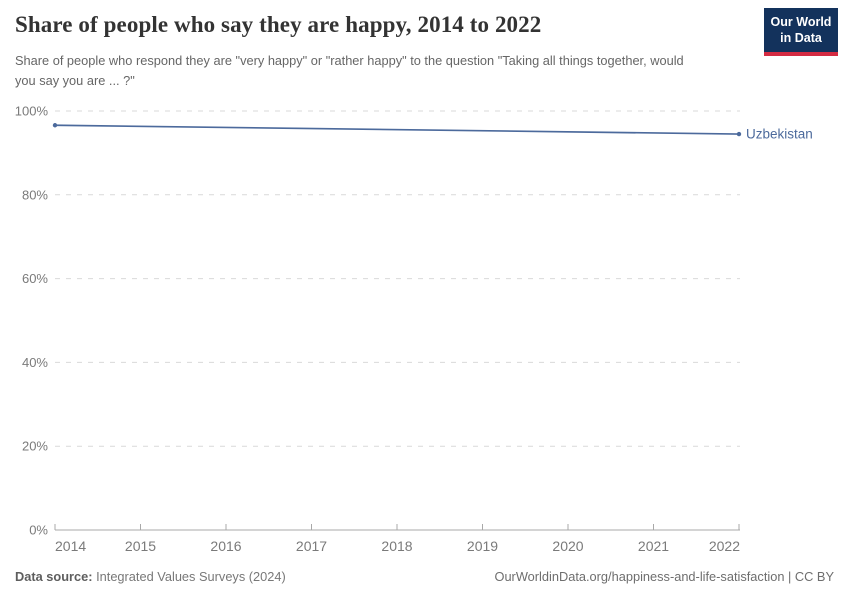 The image size is (850, 600). What do you see at coordinates (779, 134) in the screenshot?
I see `series-label-uzbekistan: Uzbekistan` at bounding box center [779, 134].